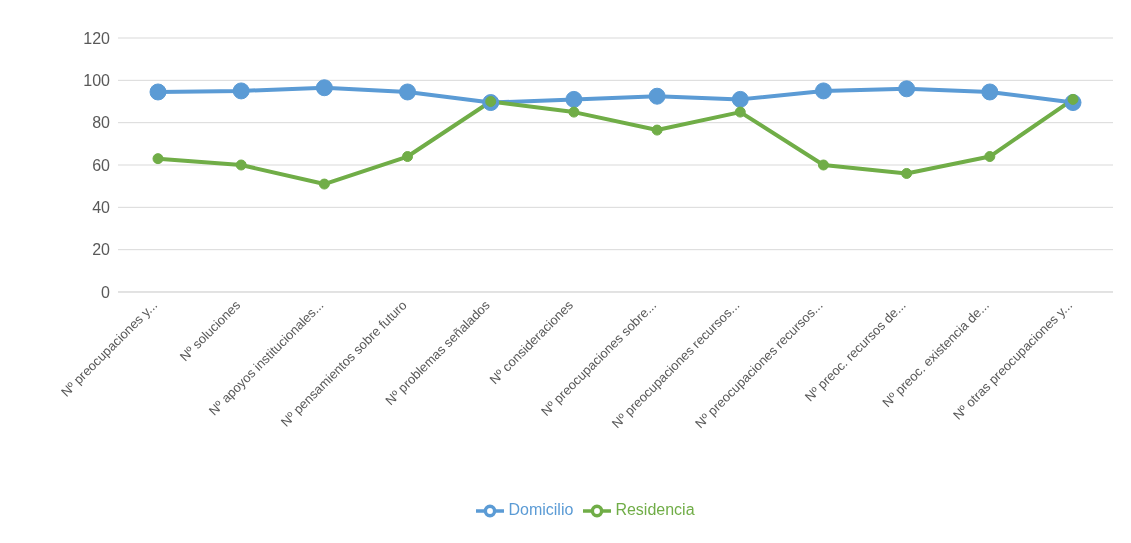  I want to click on y-tick-label: 120, so click(97, 38).